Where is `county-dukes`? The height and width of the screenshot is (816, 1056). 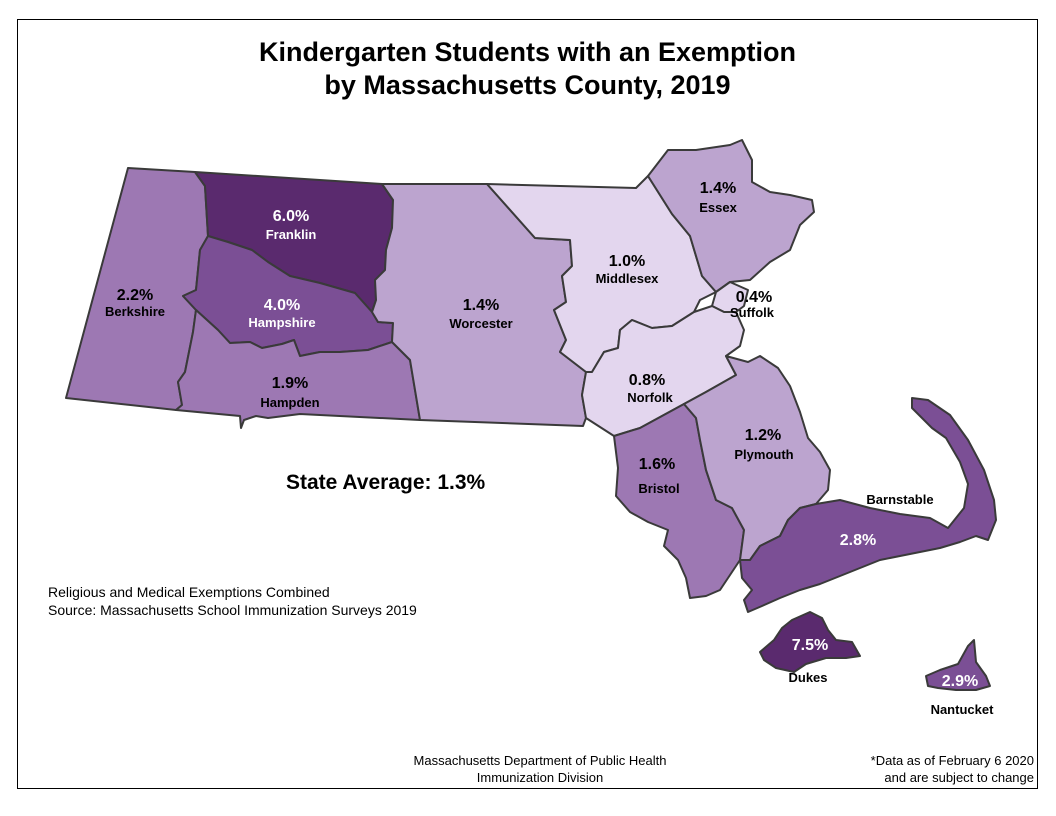 county-dukes is located at coordinates (810, 642).